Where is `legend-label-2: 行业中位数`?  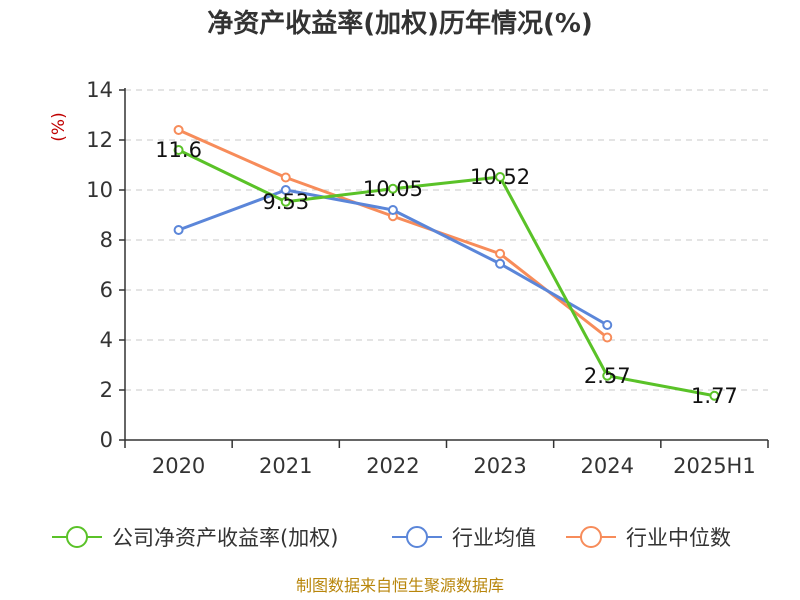
legend-label-2: 行业中位数 is located at coordinates (678, 538).